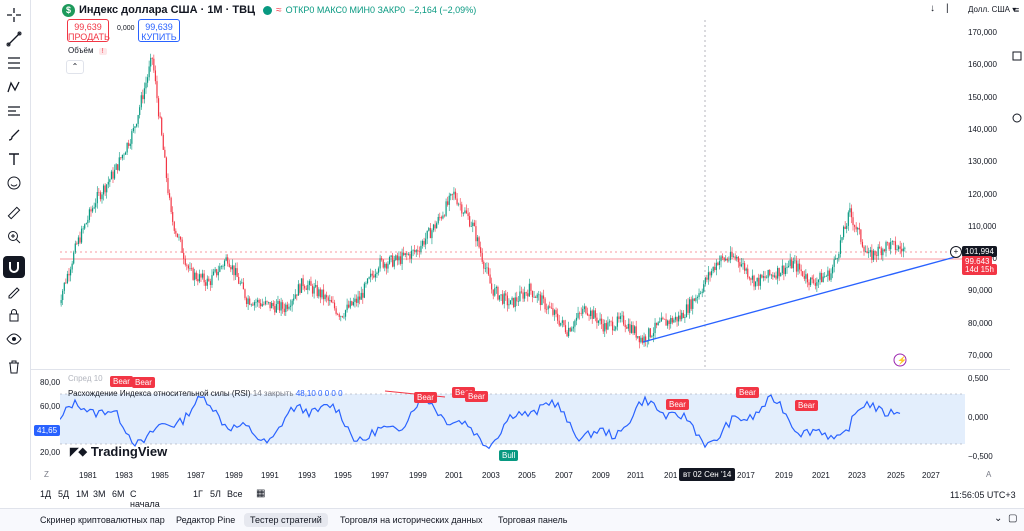 The width and height of the screenshot is (1024, 531). What do you see at coordinates (14, 159) in the screenshot?
I see `text-icon` at bounding box center [14, 159].